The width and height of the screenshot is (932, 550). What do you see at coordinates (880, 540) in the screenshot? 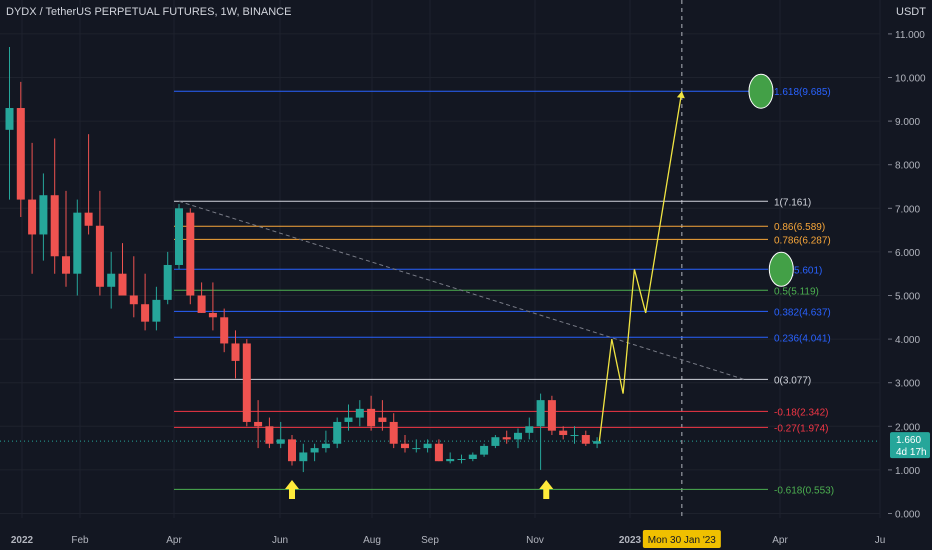
I see `time-tick-label: Ju` at bounding box center [880, 540].